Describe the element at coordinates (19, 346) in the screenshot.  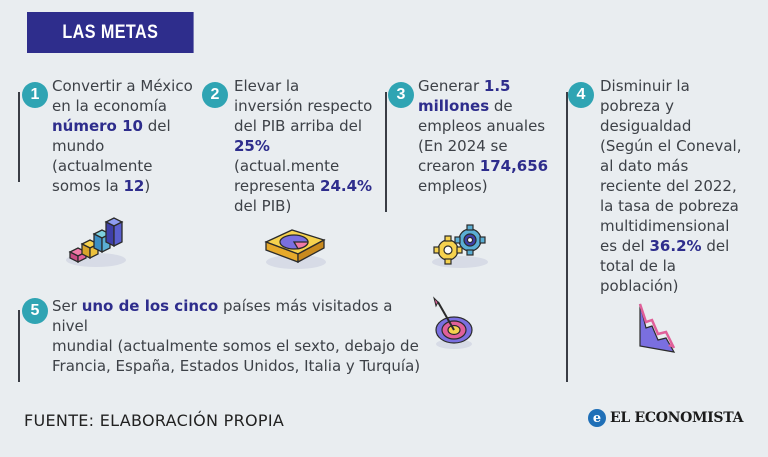
I see `goal-5-divider` at that location.